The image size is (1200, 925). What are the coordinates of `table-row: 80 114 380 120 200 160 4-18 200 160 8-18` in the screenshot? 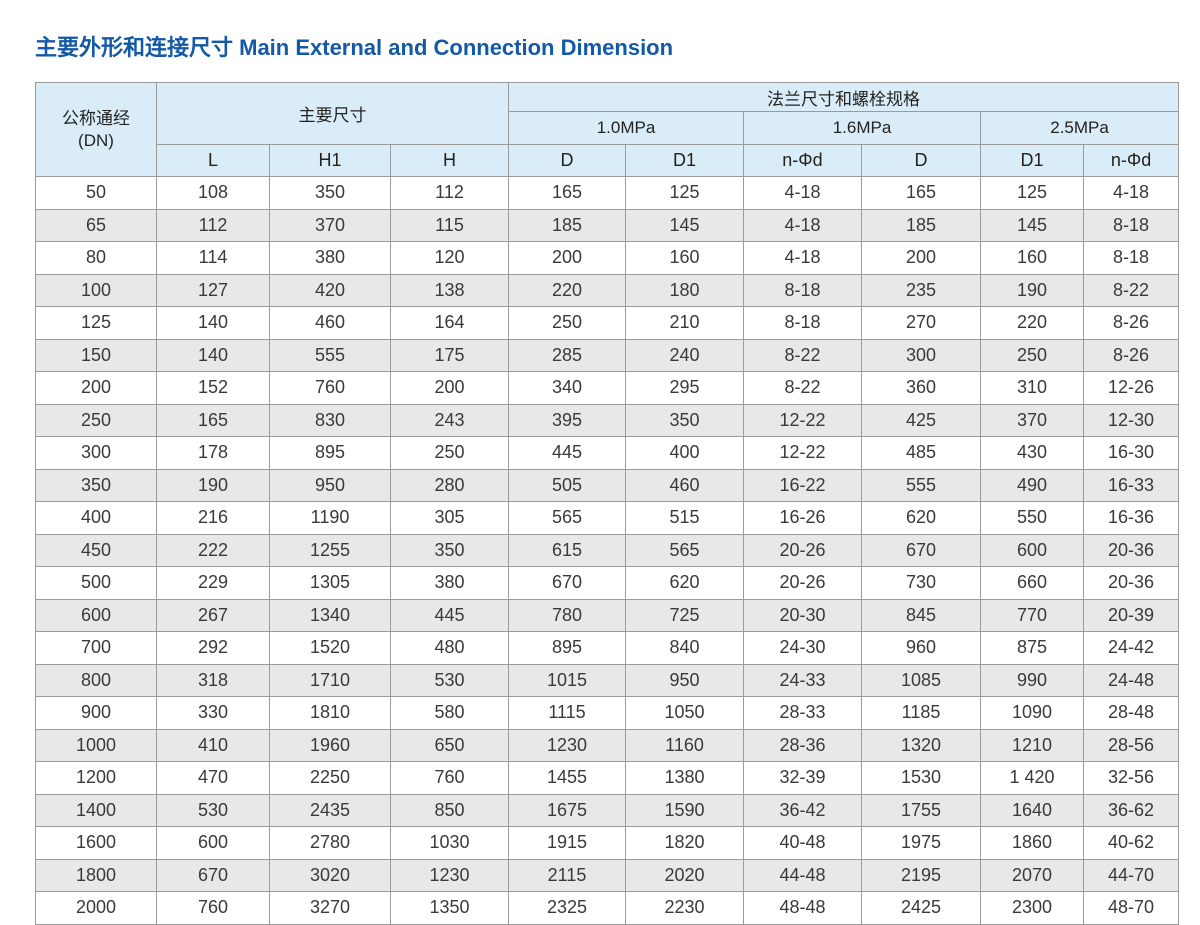 It's located at (607, 258).